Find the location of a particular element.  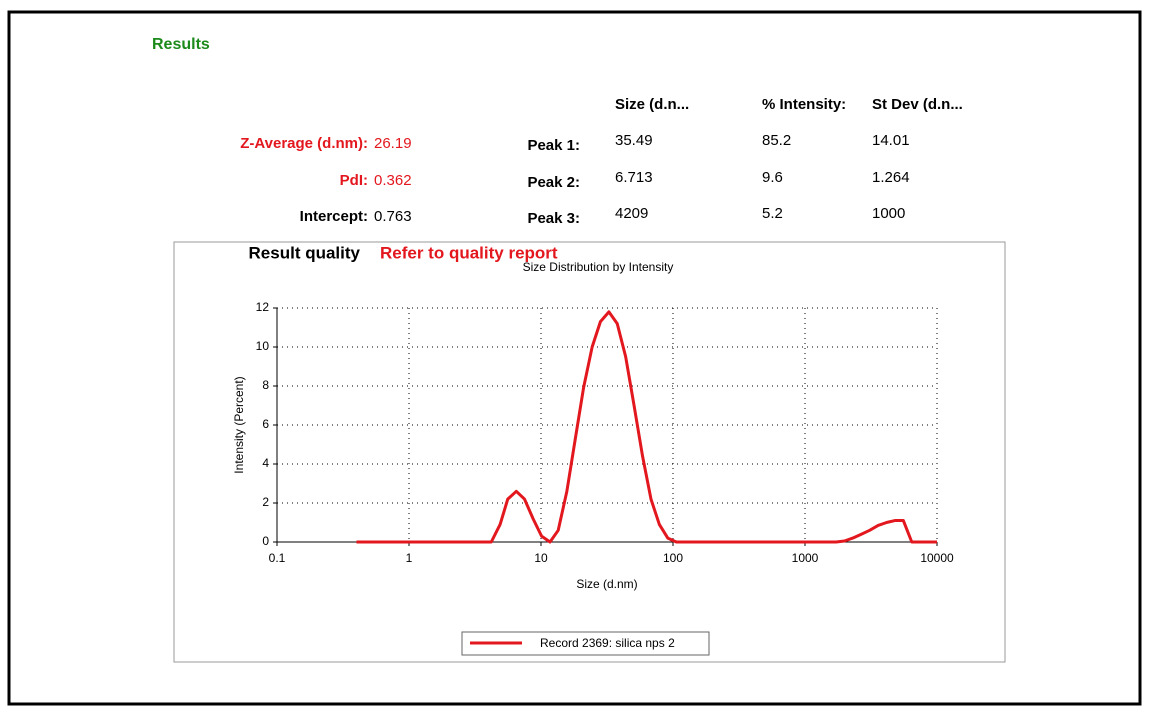

summary-label: PdI: is located at coordinates (354, 180).